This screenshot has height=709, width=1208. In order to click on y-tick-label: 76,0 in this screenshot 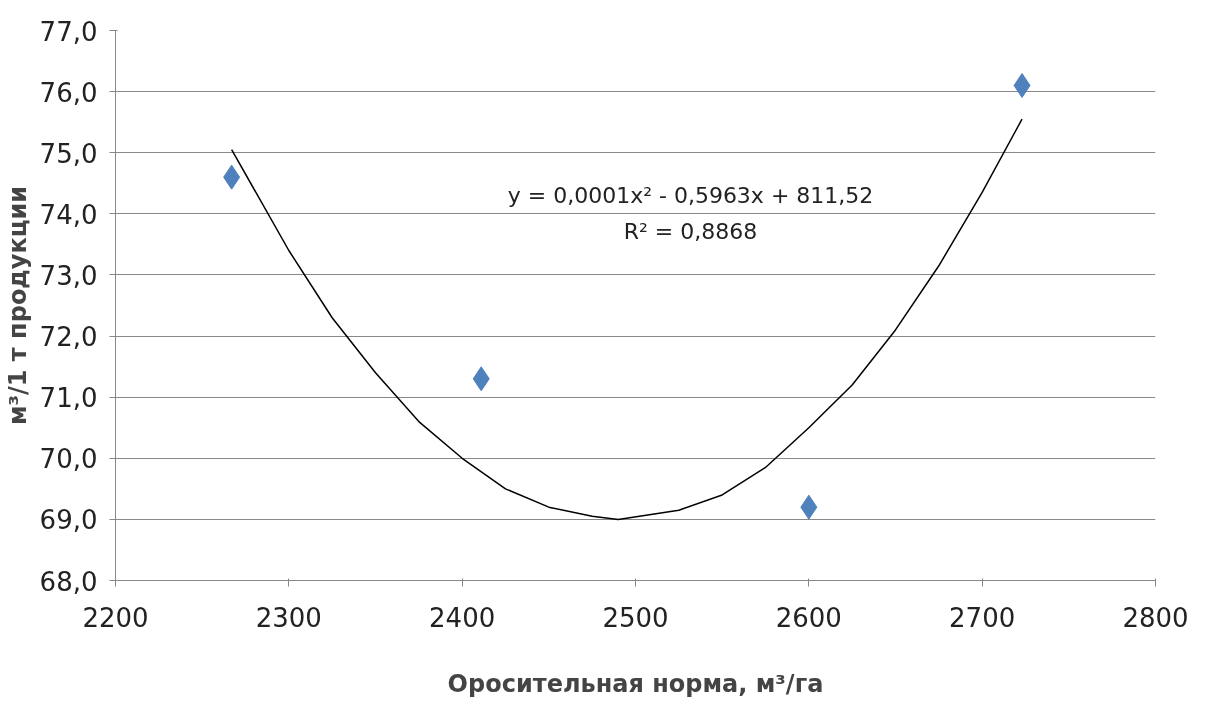, I will do `click(68, 92)`.